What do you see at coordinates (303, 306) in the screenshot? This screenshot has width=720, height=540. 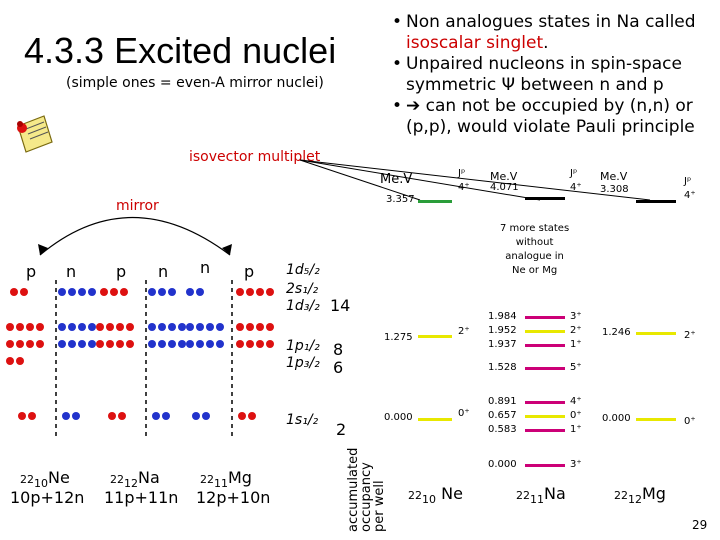 I see `orbital-1d32: 1d₃/₂` at bounding box center [303, 306].